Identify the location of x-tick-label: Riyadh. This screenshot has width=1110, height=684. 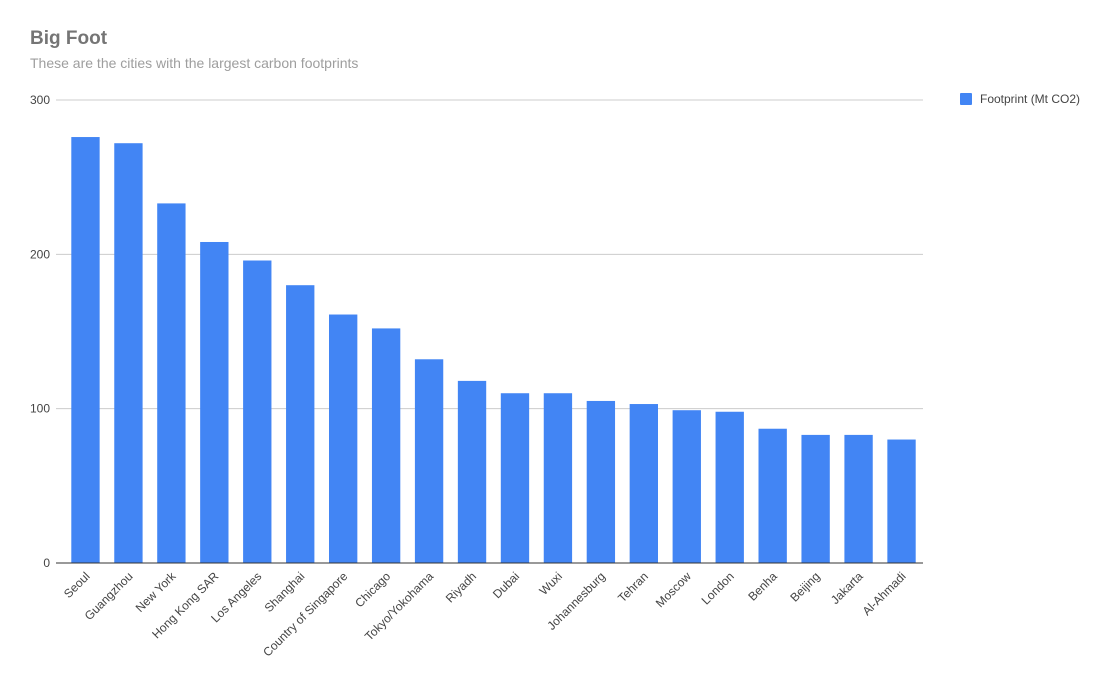
(461, 587).